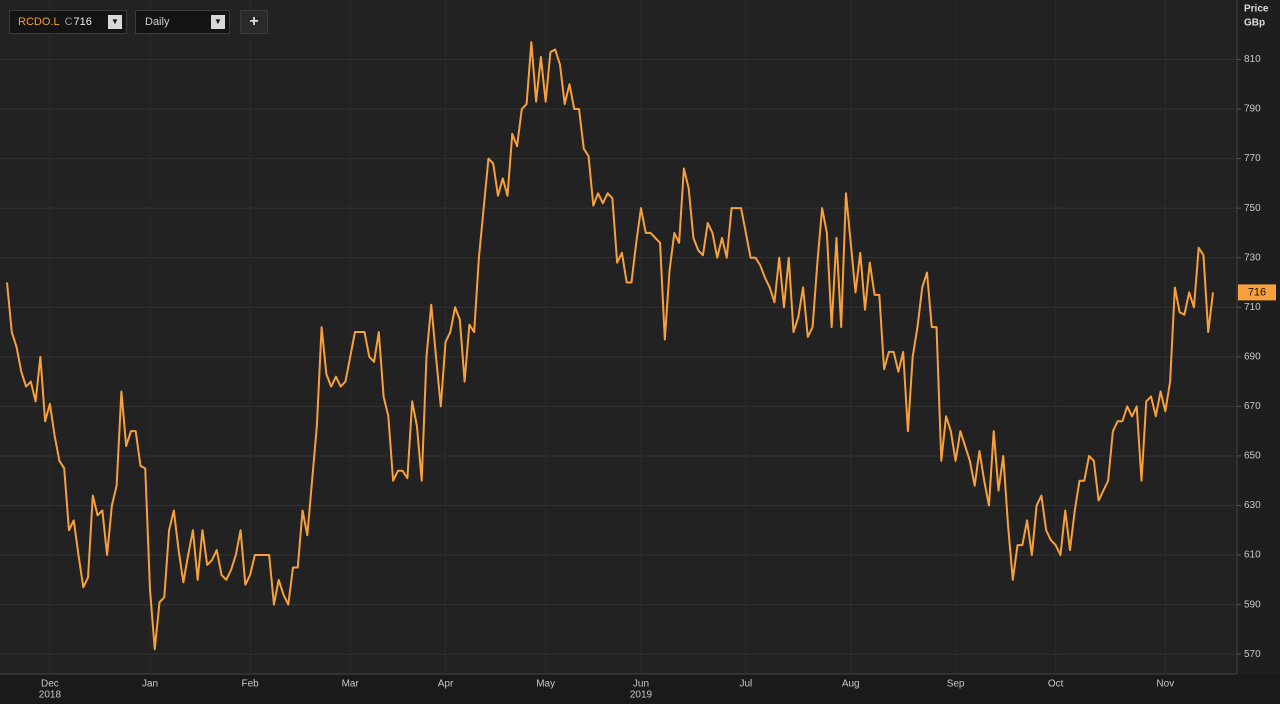 This screenshot has height=704, width=1280. Describe the element at coordinates (1252, 307) in the screenshot. I see `y-tick-label: 710` at that location.